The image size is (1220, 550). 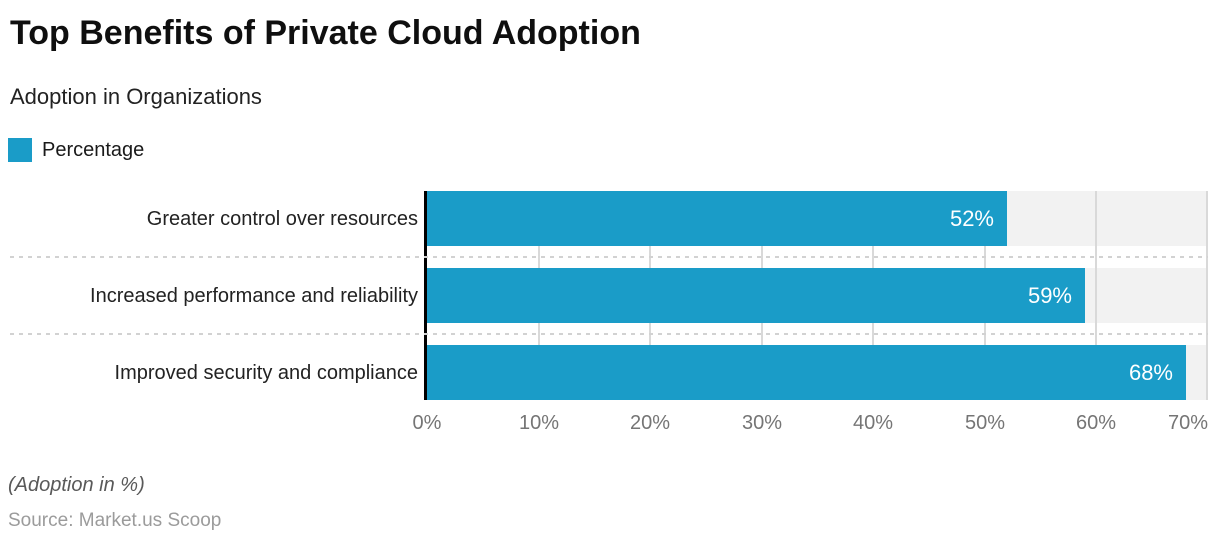 I want to click on legend-item-percentage: Percentage, so click(x=76, y=150).